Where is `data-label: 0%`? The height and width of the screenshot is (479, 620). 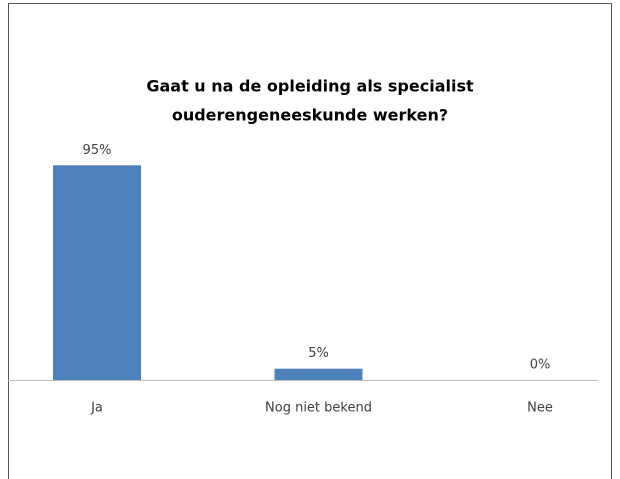 data-label: 0% is located at coordinates (540, 365).